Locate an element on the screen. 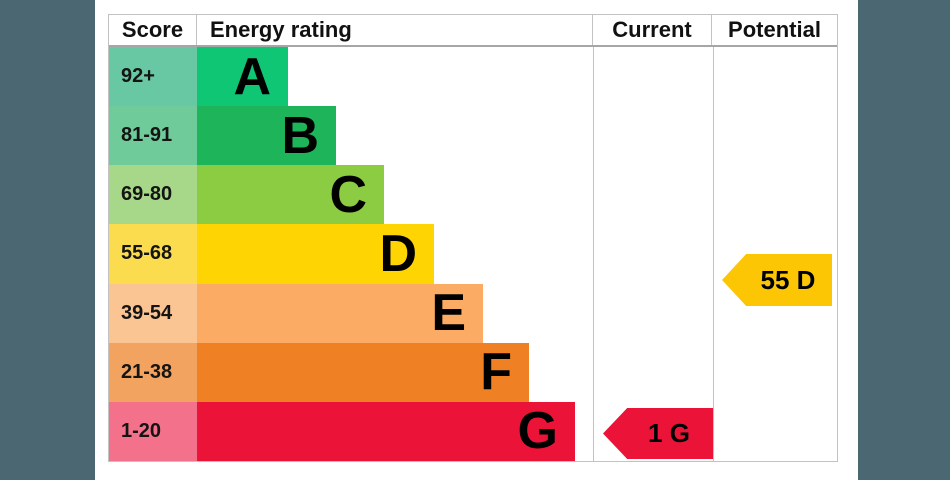 The image size is (950, 480). current-rating-arrow: 1 G is located at coordinates (658, 433).